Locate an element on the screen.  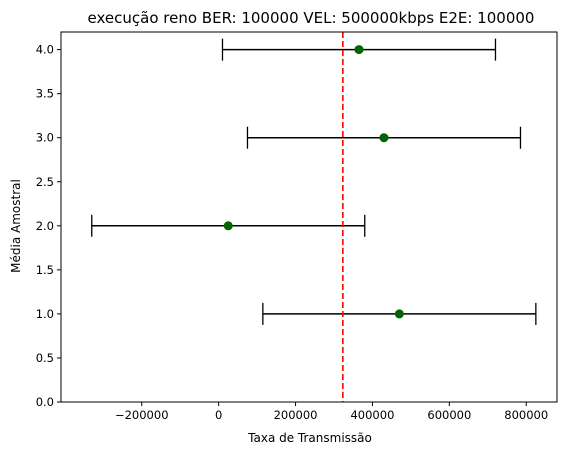
y-tick-label: 3.5 is located at coordinates (45, 94).